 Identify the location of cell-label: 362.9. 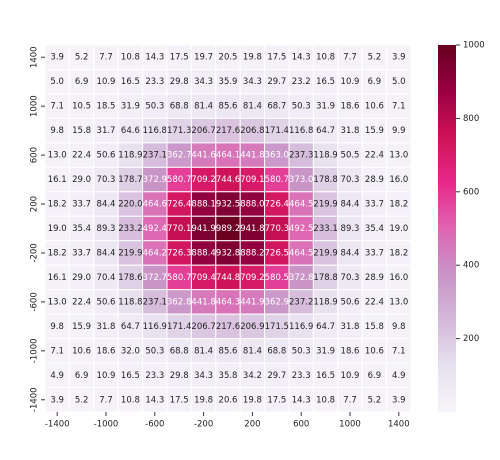
(277, 302).